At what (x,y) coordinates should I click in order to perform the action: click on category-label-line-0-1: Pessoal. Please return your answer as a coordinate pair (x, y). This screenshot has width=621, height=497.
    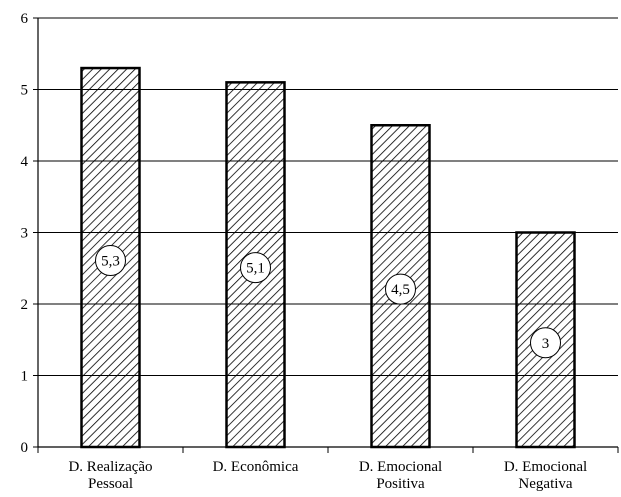
    Looking at the image, I should click on (110, 484).